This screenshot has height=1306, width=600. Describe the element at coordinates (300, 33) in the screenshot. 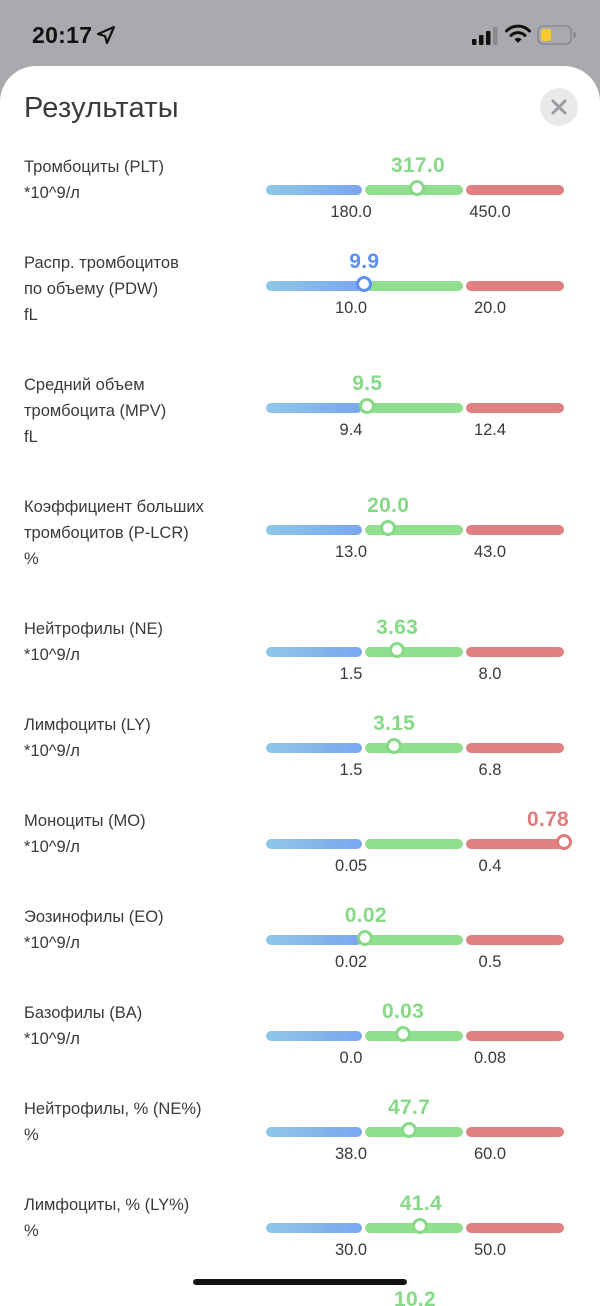

I see `status-bar: 20:17` at that location.